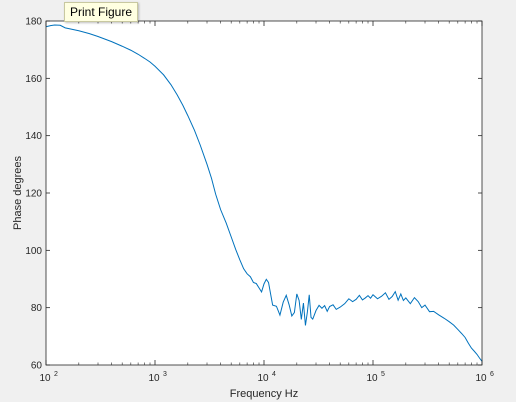 This screenshot has height=402, width=516. What do you see at coordinates (33, 22) in the screenshot?
I see `y-tick-label: 180` at bounding box center [33, 22].